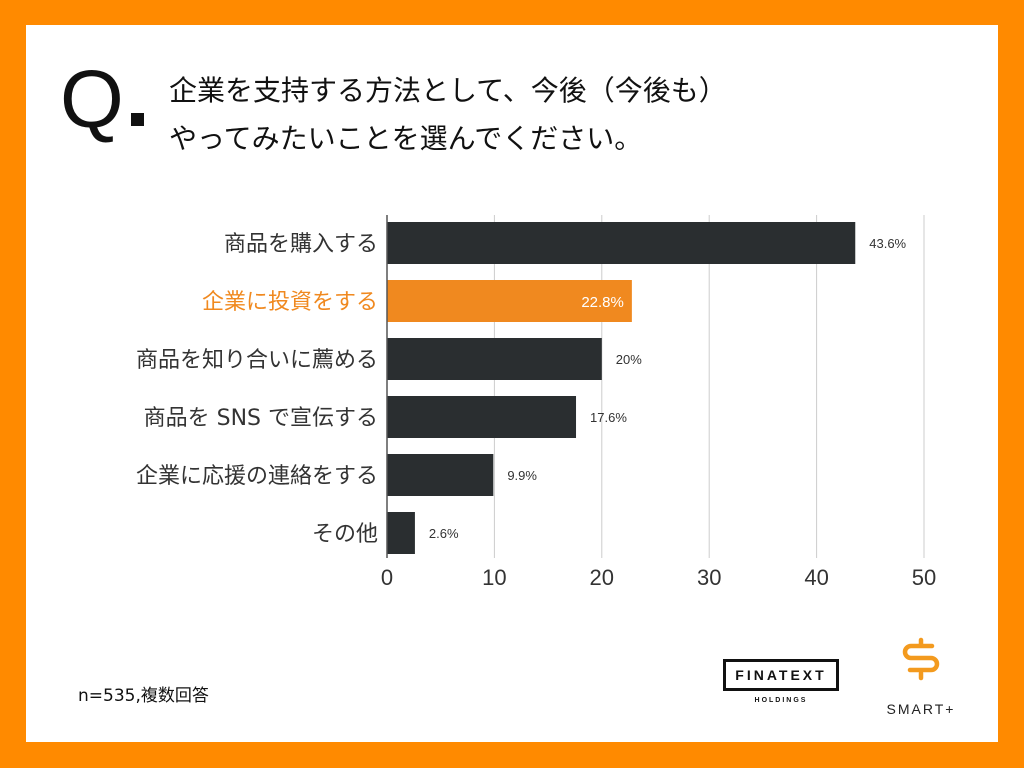 Image resolution: width=1024 pixels, height=768 pixels. Describe the element at coordinates (781, 675) in the screenshot. I see `finatext-logo-text: FINATEXT` at that location.